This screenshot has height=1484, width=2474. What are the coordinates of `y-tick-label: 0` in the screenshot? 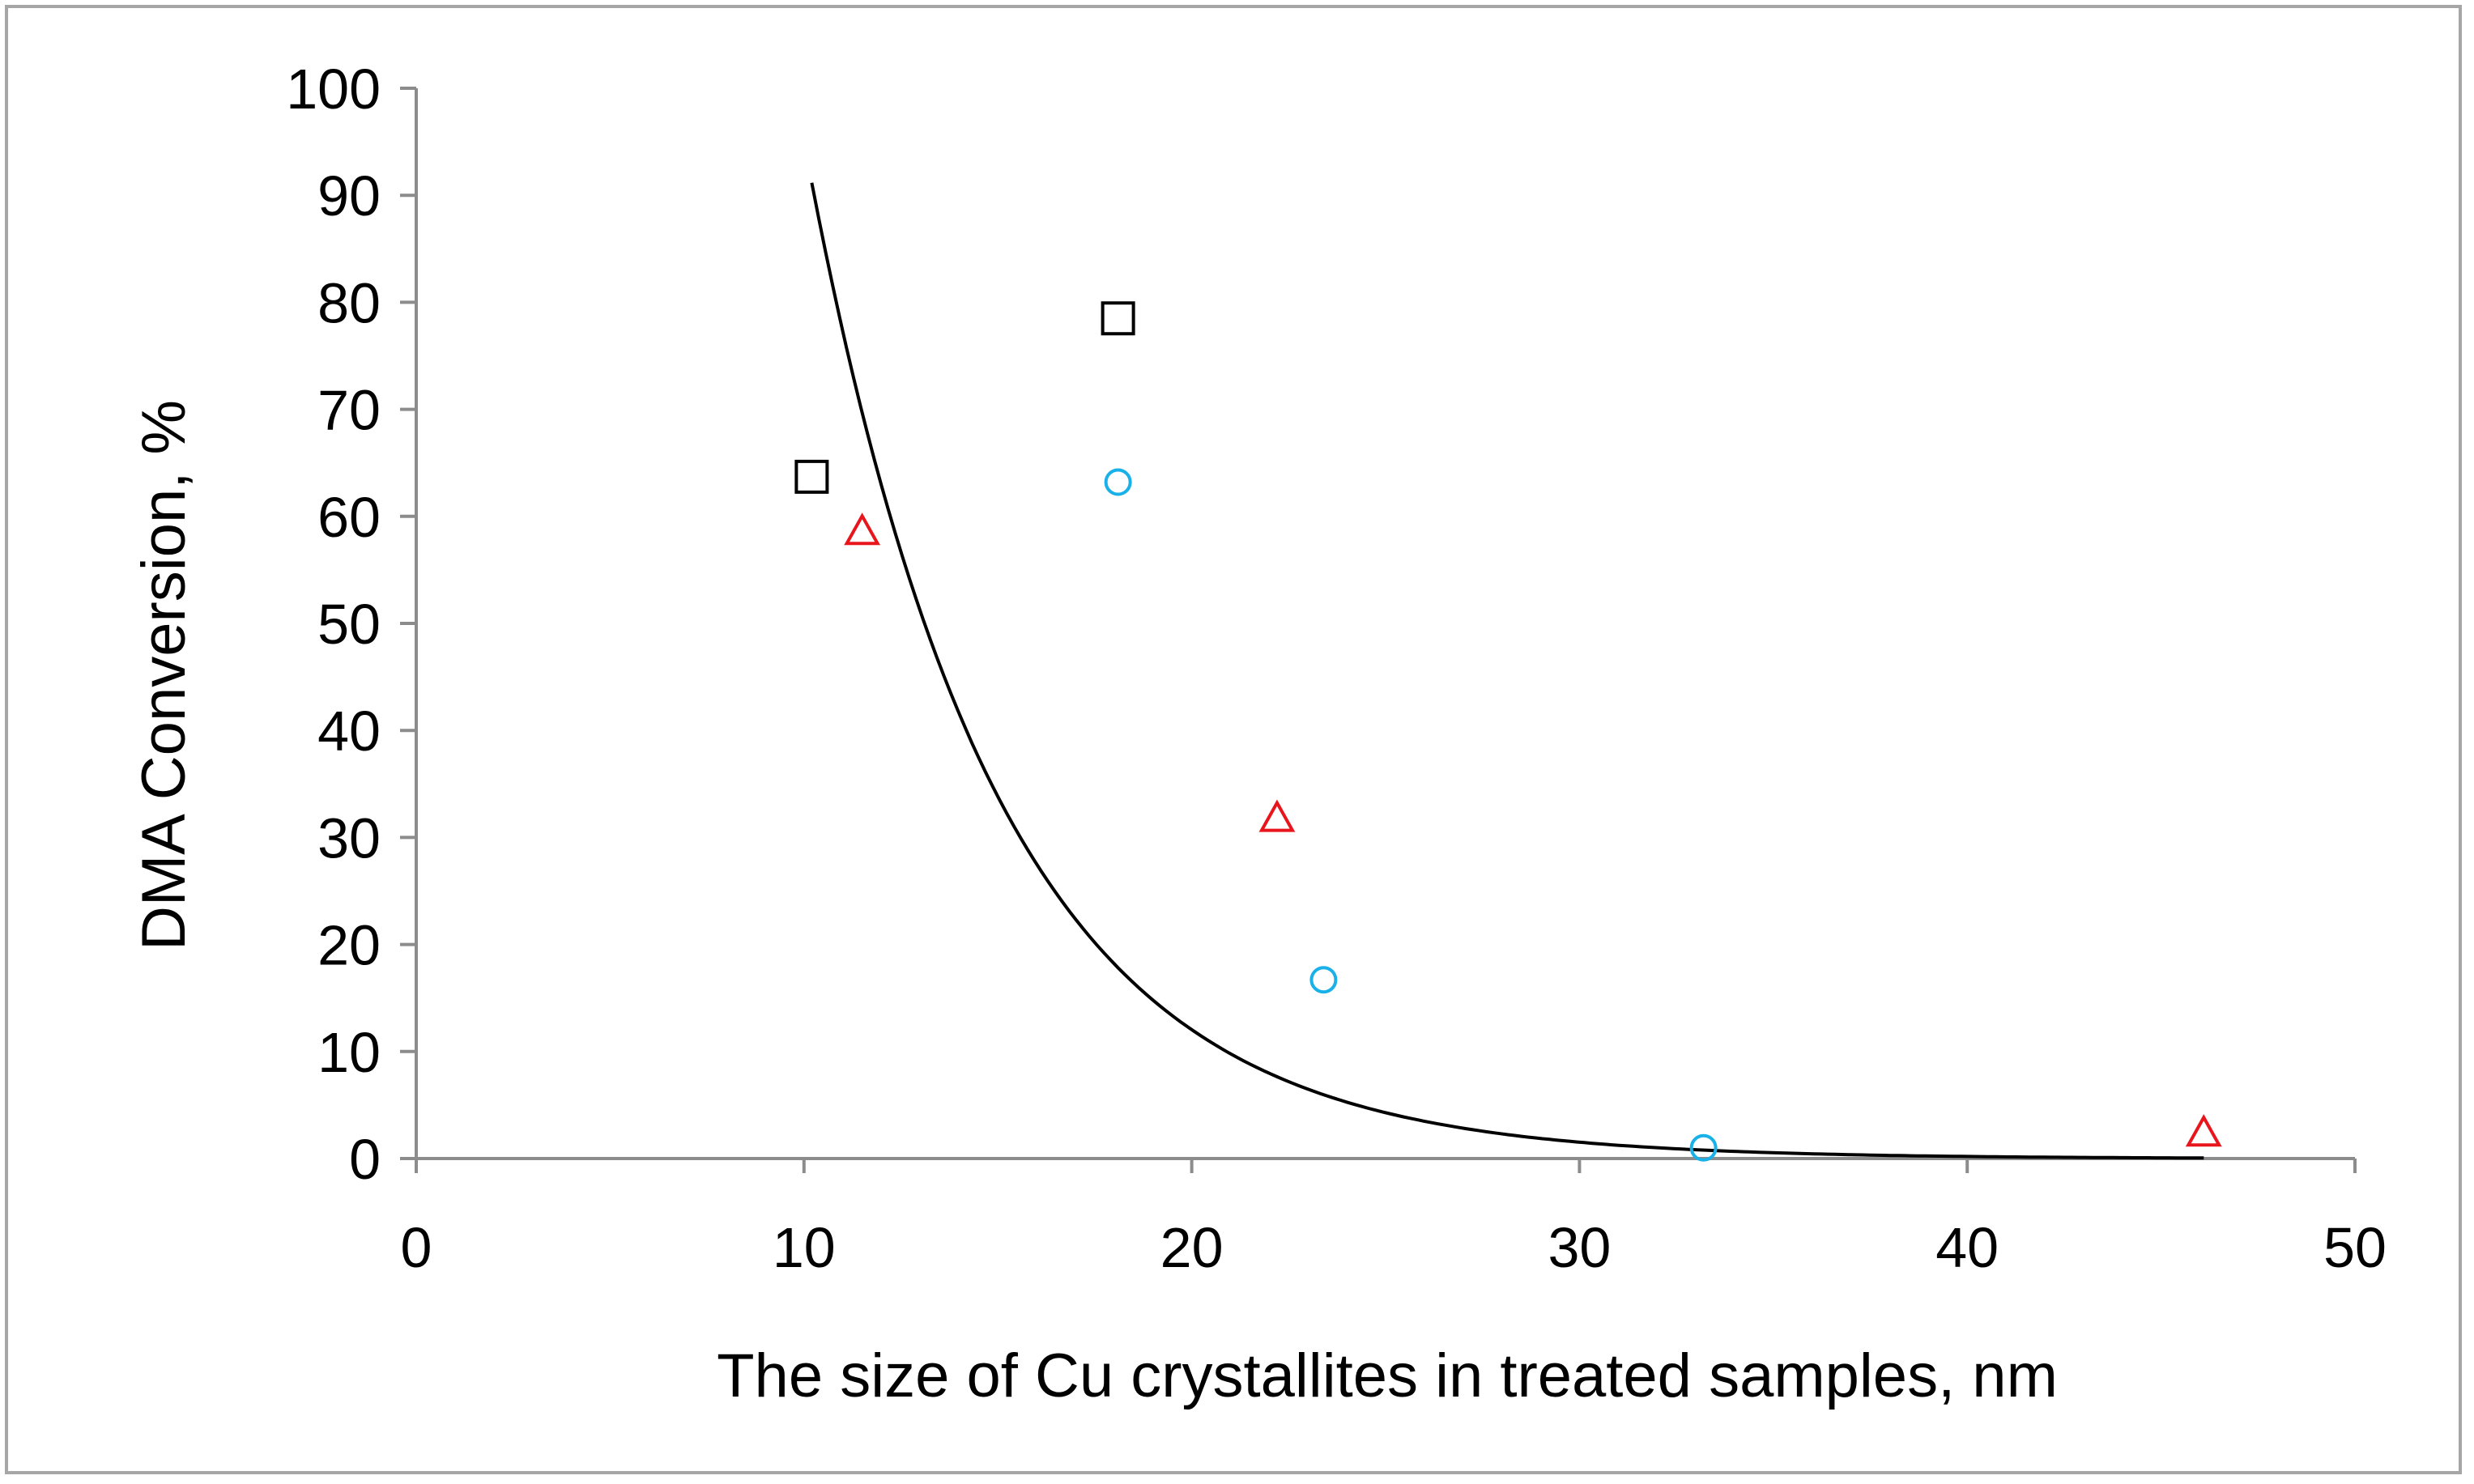 It's located at (365, 1159).